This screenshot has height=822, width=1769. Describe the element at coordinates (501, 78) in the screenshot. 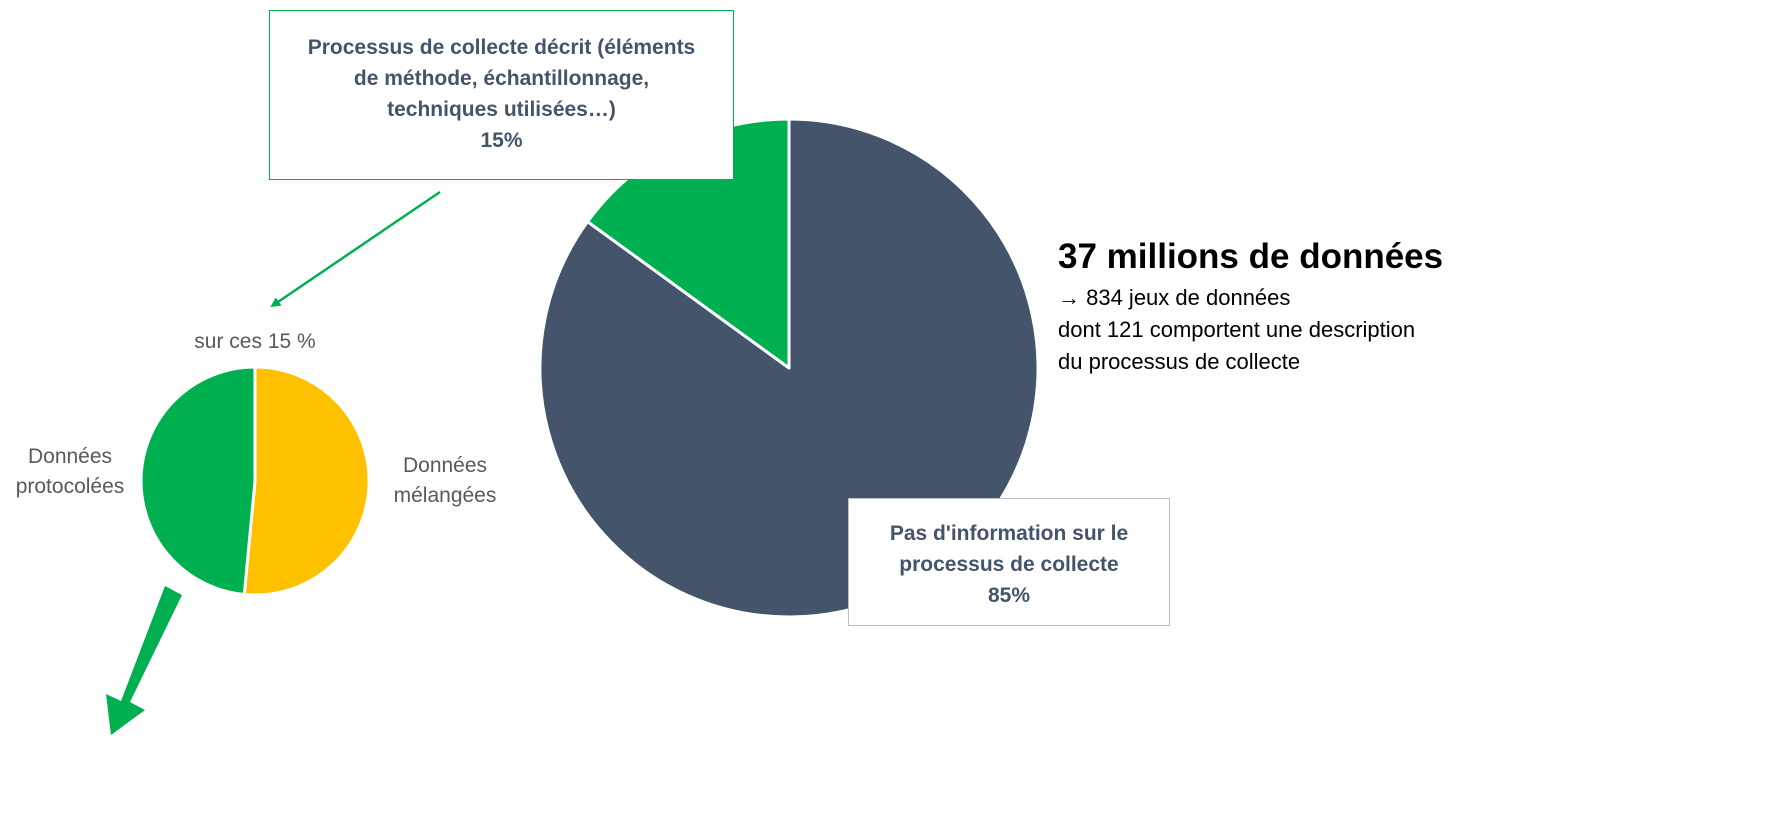

I see `callout-line: de méthode, échantillonnage,` at that location.